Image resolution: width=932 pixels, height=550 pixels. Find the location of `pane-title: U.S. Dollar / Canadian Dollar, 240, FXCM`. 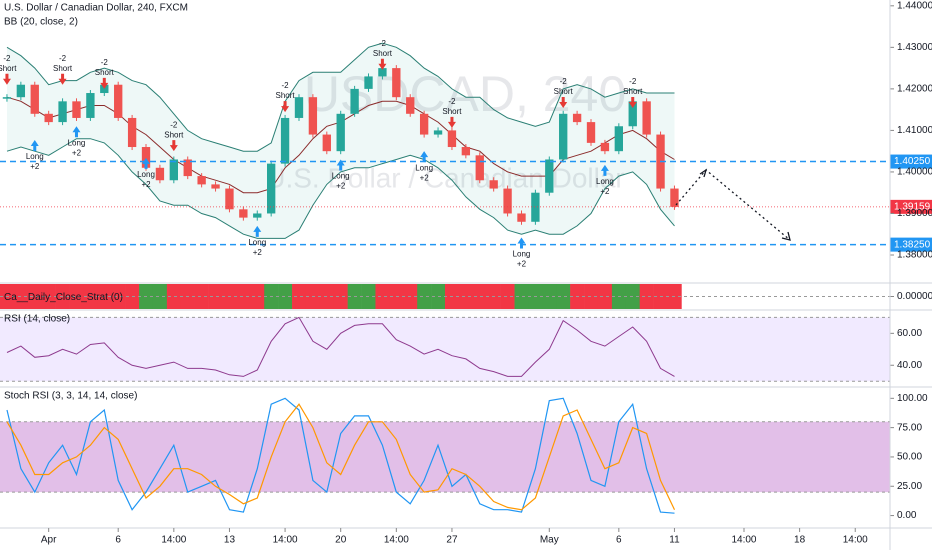

pane-title: U.S. Dollar / Canadian Dollar, 240, FXCM is located at coordinates (96, 8).